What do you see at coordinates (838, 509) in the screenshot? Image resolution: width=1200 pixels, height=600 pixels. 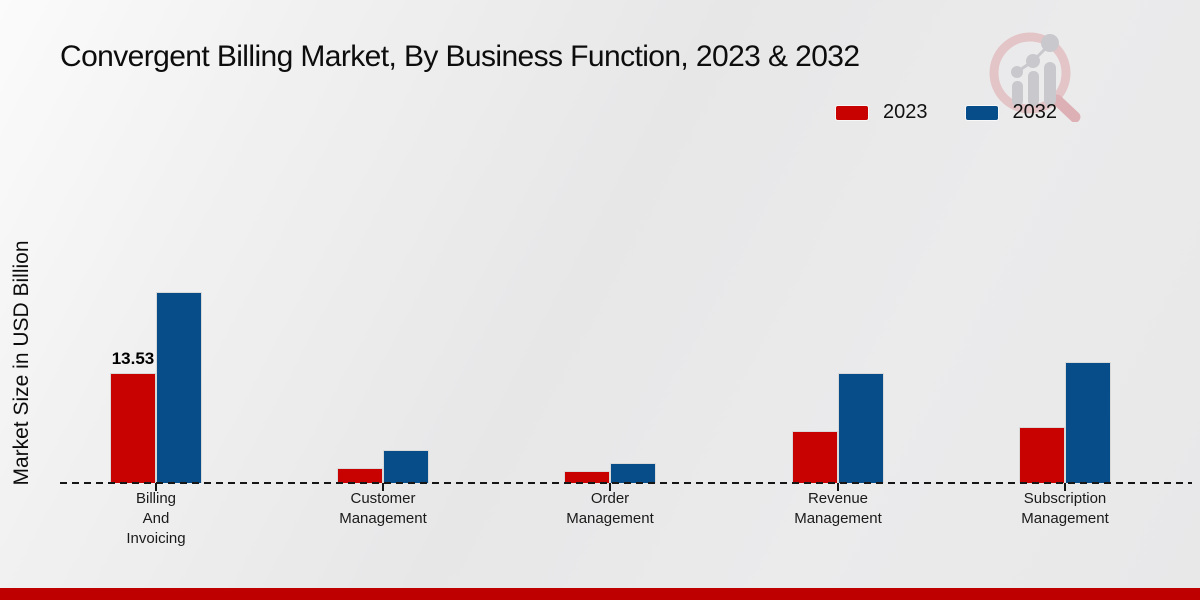 I see `category-label-revenue-management: Revenue Management` at bounding box center [838, 509].